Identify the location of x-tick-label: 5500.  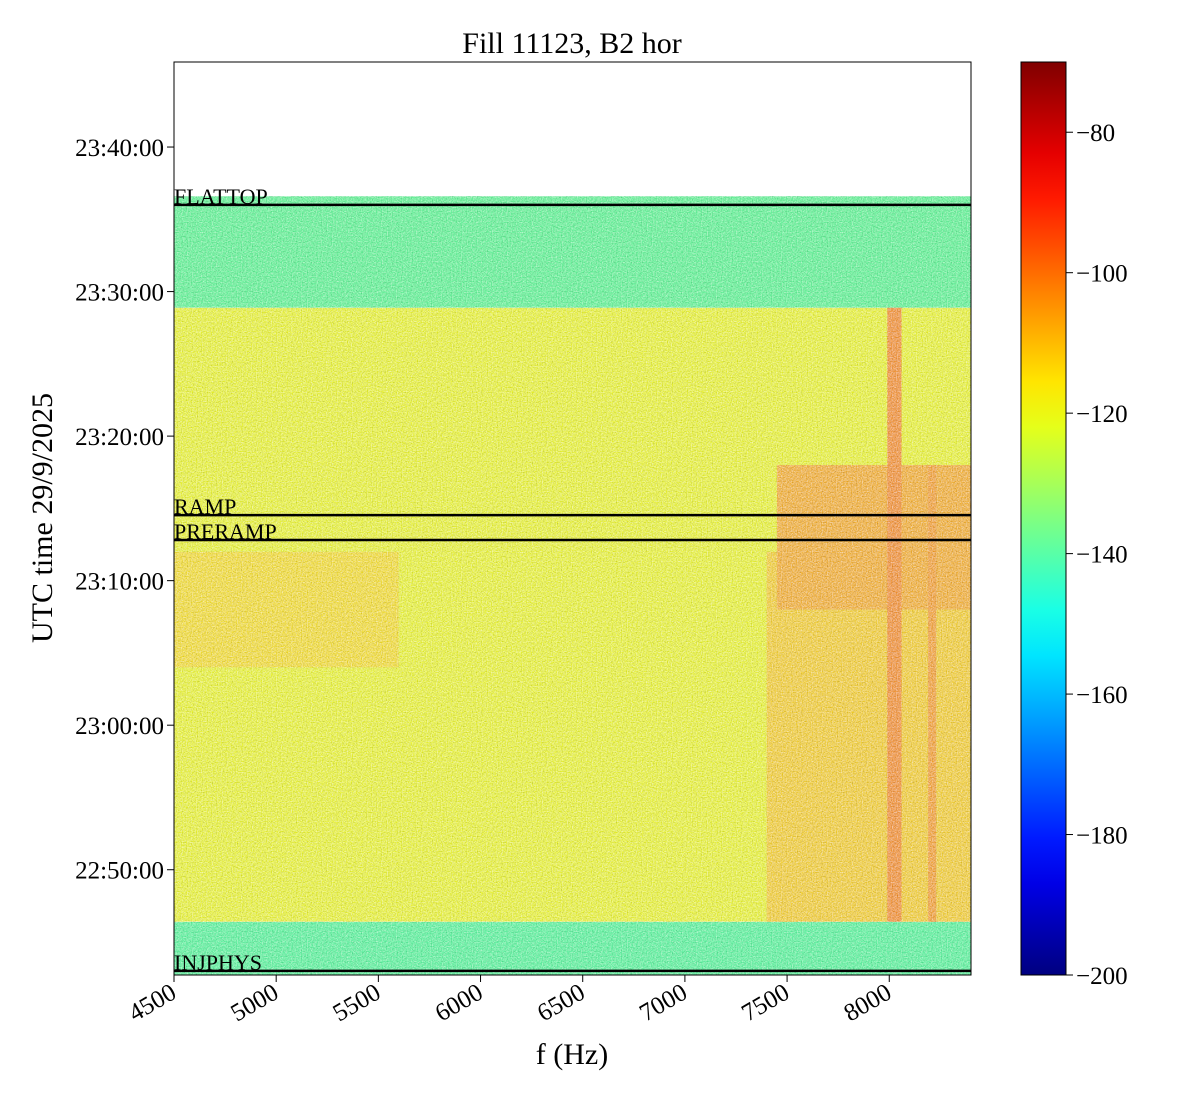
(357, 1003).